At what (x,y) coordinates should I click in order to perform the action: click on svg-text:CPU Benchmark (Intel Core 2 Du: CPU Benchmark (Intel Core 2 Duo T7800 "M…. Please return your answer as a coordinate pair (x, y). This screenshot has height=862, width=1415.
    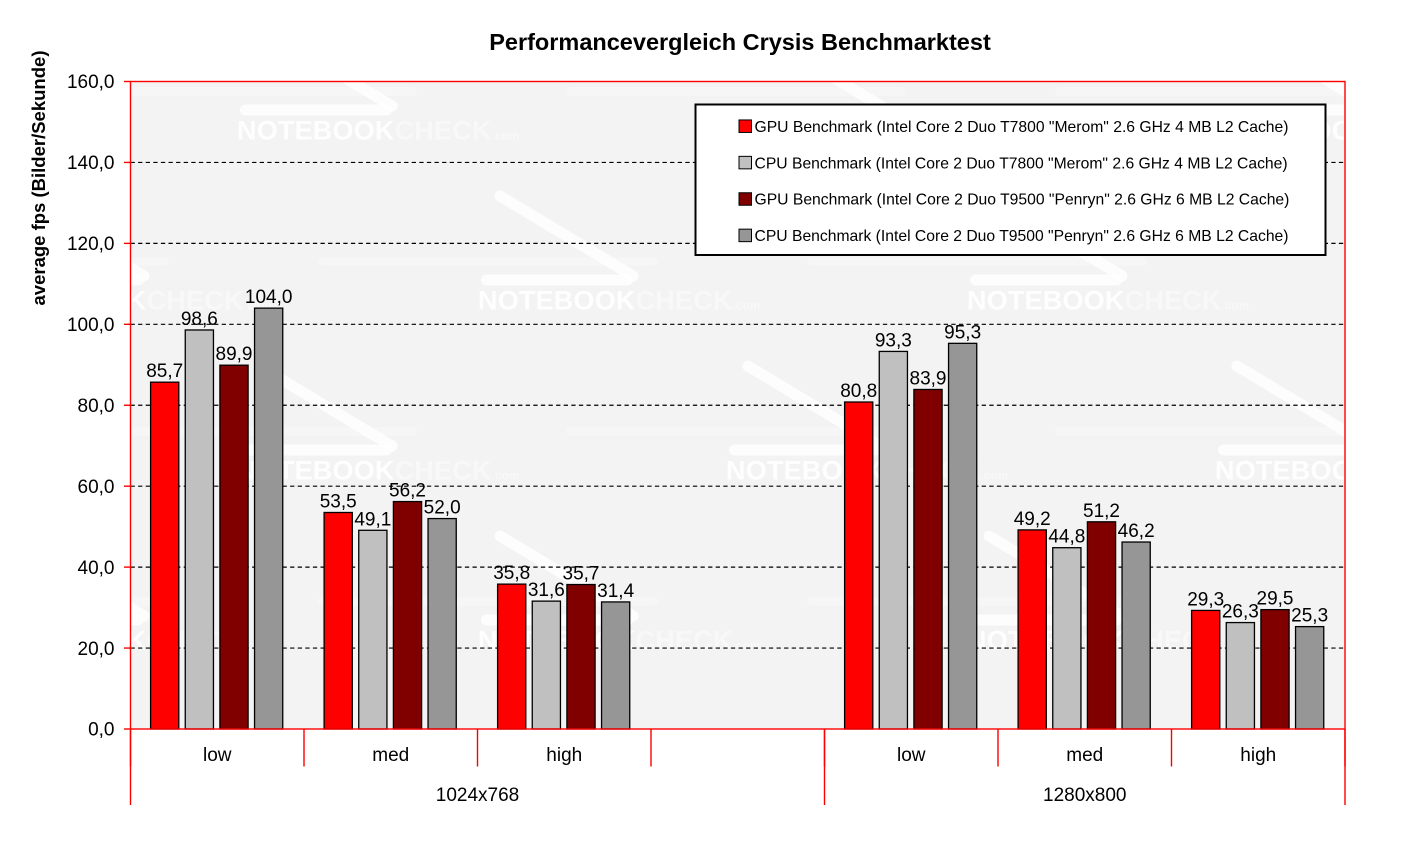
    Looking at the image, I should click on (1021, 163).